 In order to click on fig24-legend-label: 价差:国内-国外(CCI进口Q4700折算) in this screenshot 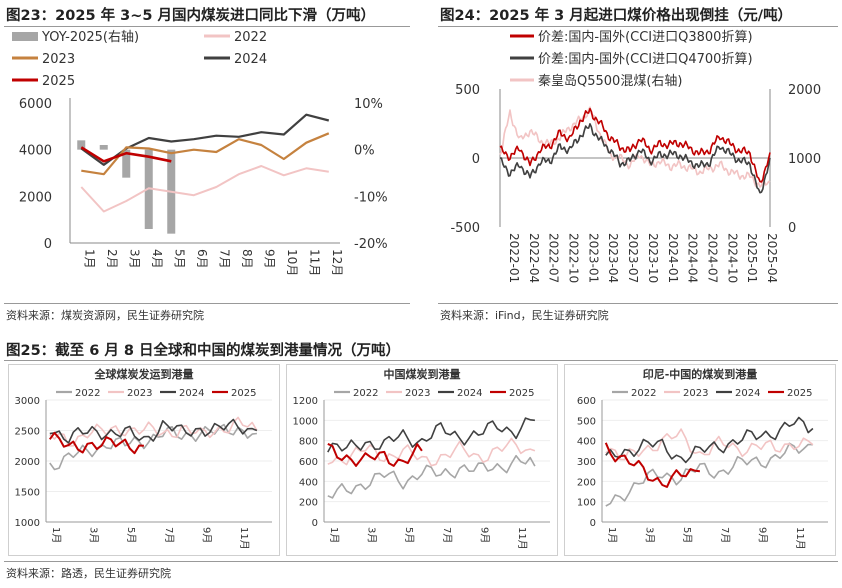, I will do `click(645, 59)`.